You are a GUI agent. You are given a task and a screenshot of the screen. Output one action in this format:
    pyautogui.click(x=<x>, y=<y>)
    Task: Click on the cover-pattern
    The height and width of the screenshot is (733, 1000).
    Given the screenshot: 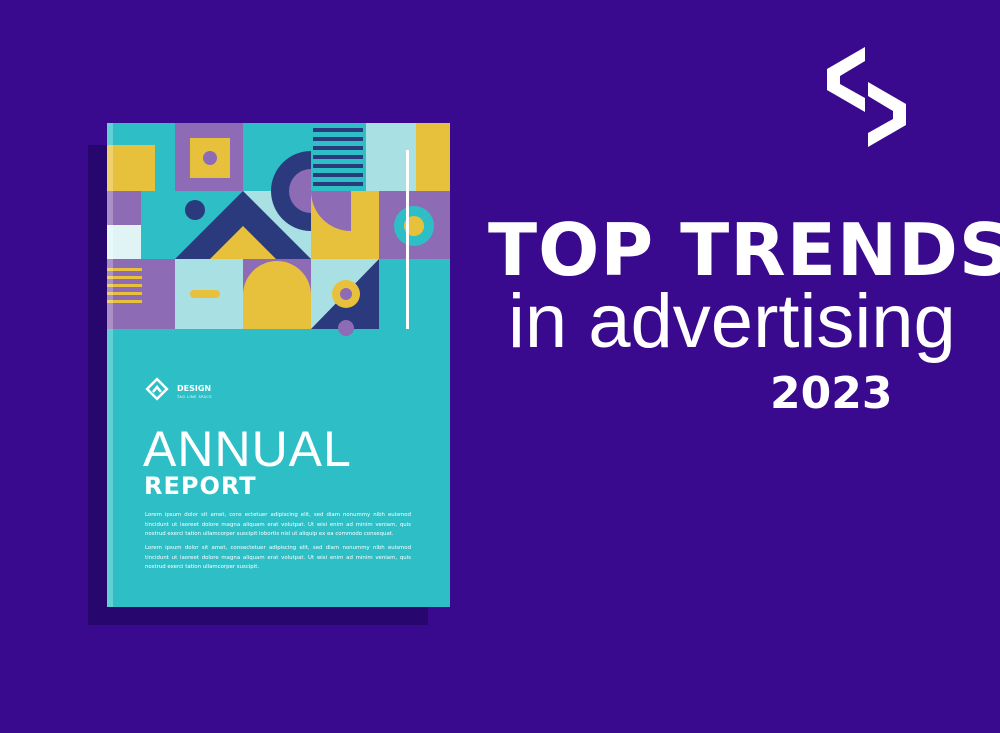 What is the action you would take?
    pyautogui.click(x=278, y=229)
    